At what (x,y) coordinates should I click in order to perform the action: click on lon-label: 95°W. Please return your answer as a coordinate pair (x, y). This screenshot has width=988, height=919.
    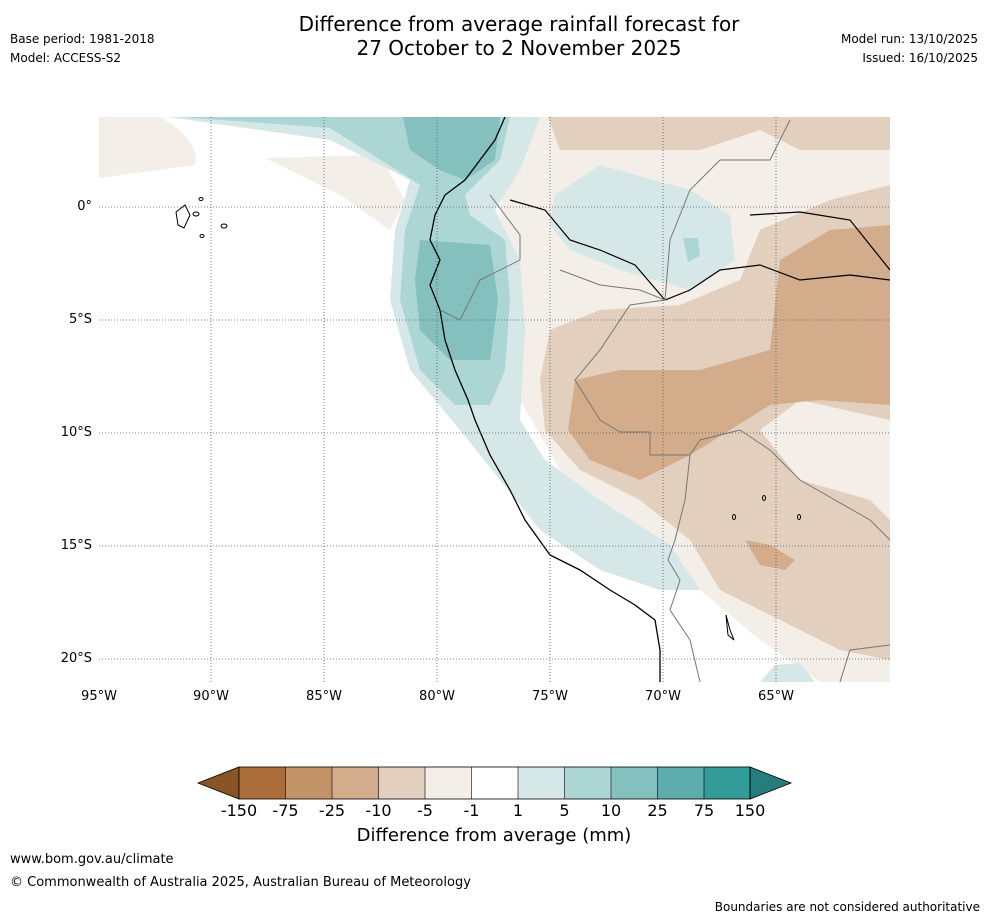
    Looking at the image, I should click on (99, 696).